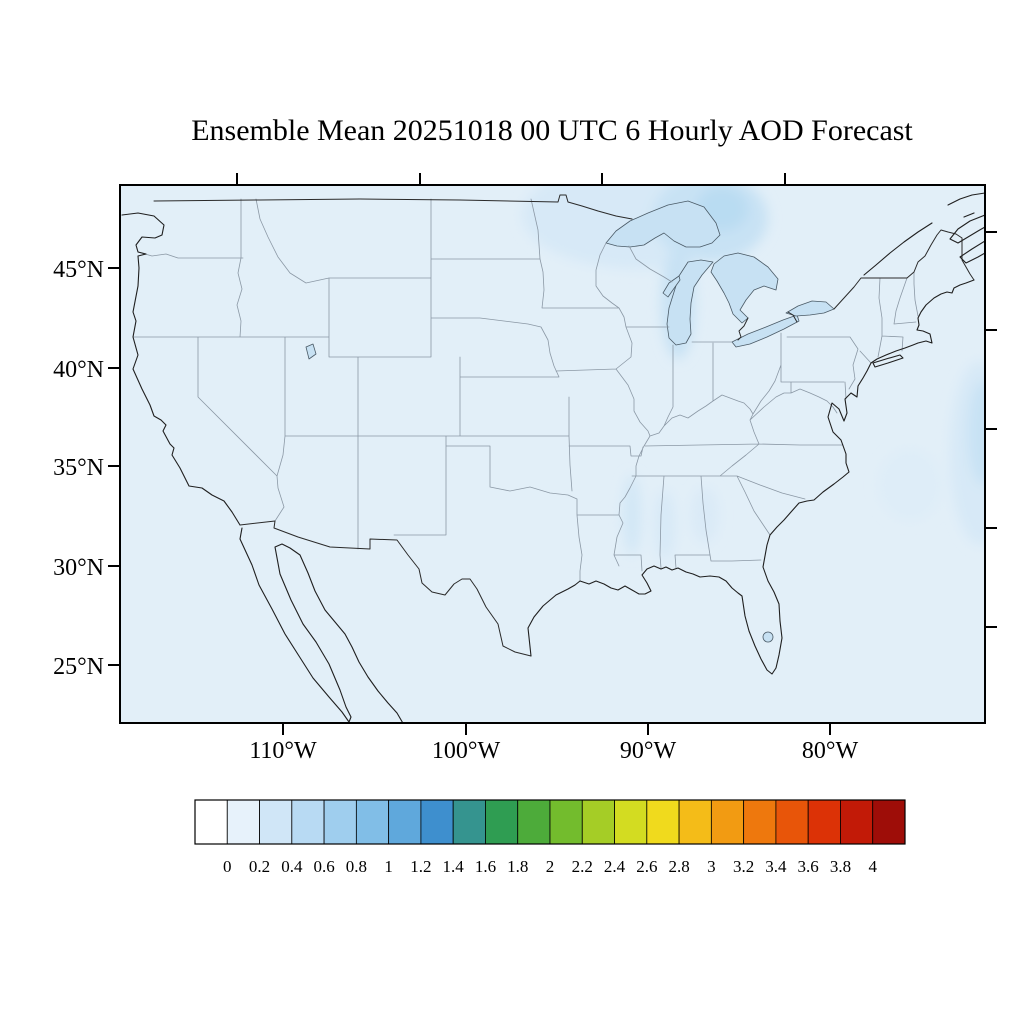  Describe the element at coordinates (311, 351) in the screenshot. I see `great-salt-lake` at that location.